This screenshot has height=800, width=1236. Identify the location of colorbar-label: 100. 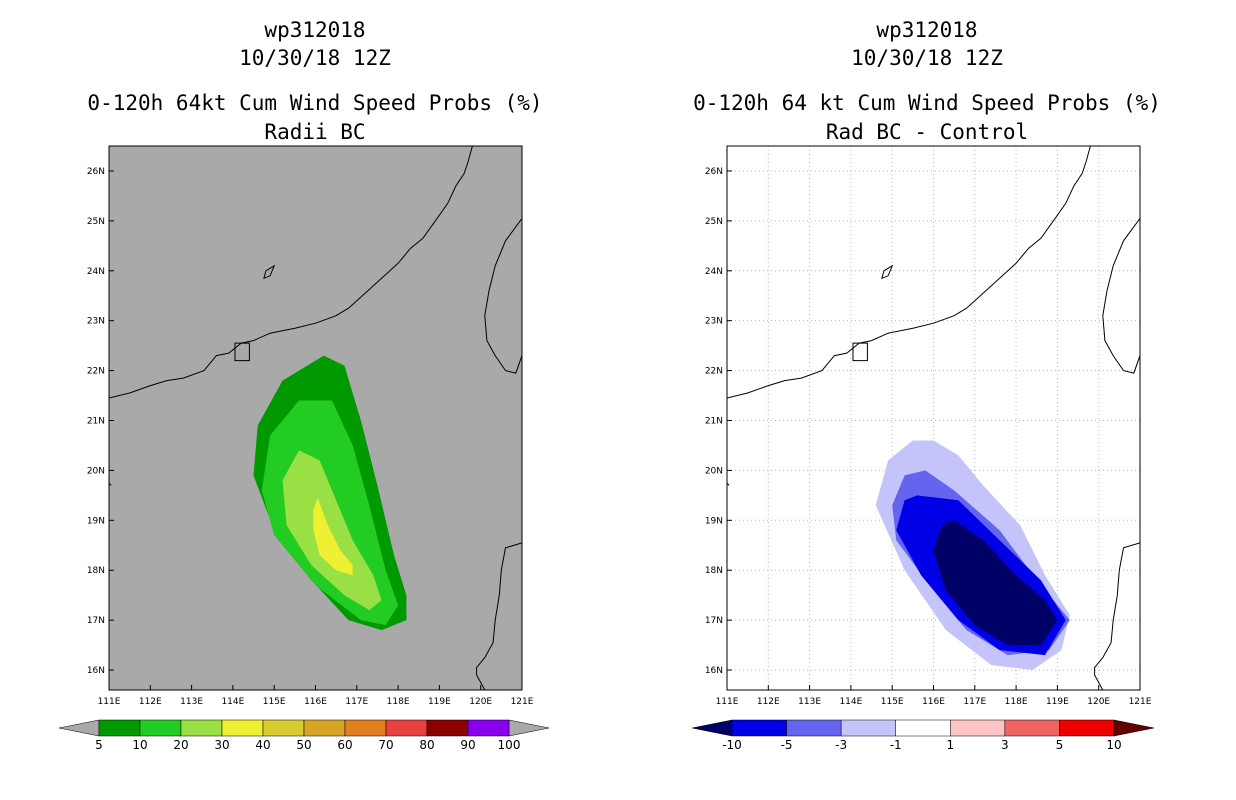
(509, 745).